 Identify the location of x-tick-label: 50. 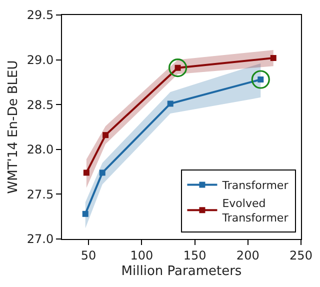
(88, 255).